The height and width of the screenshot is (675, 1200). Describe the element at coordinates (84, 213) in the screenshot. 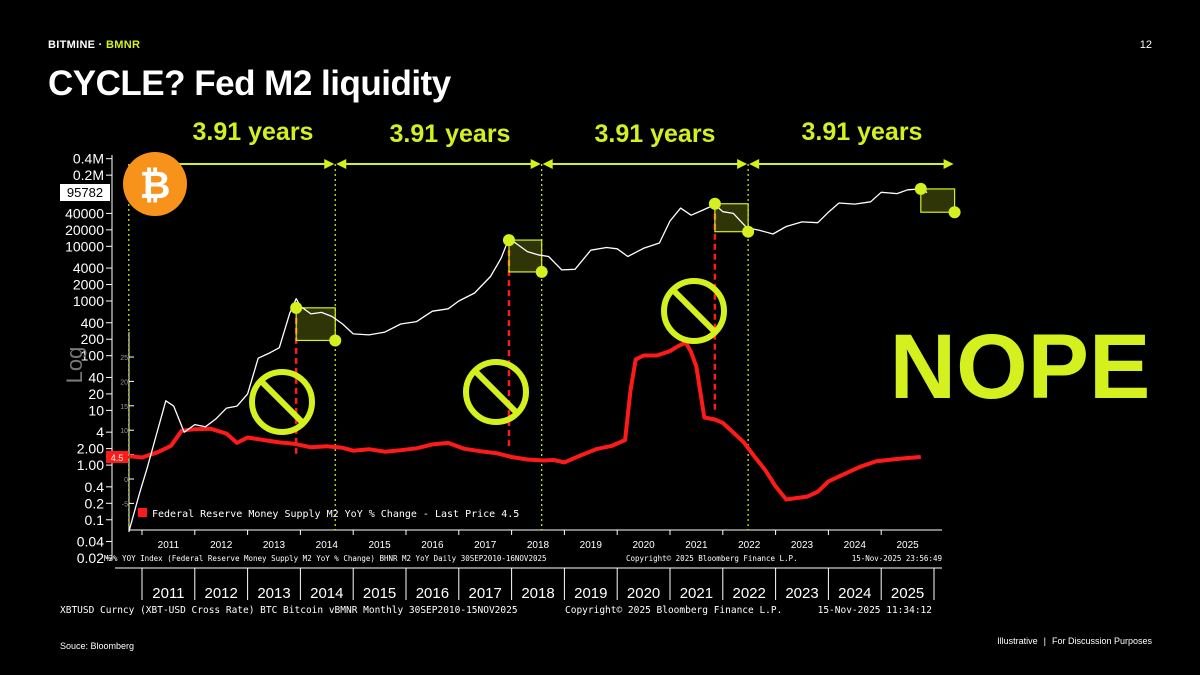

I see `btc-y-tick-label: 40000` at that location.